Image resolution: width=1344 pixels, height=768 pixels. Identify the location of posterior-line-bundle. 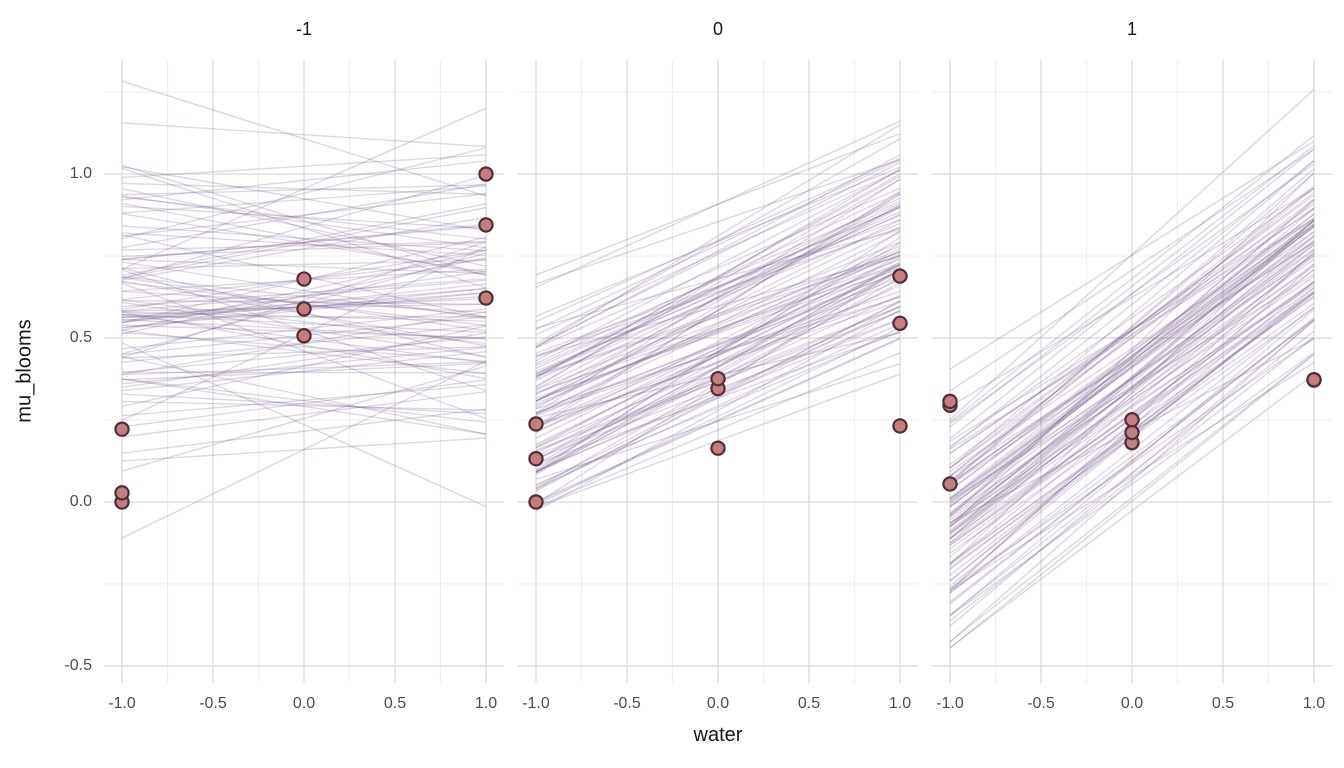
(718, 316).